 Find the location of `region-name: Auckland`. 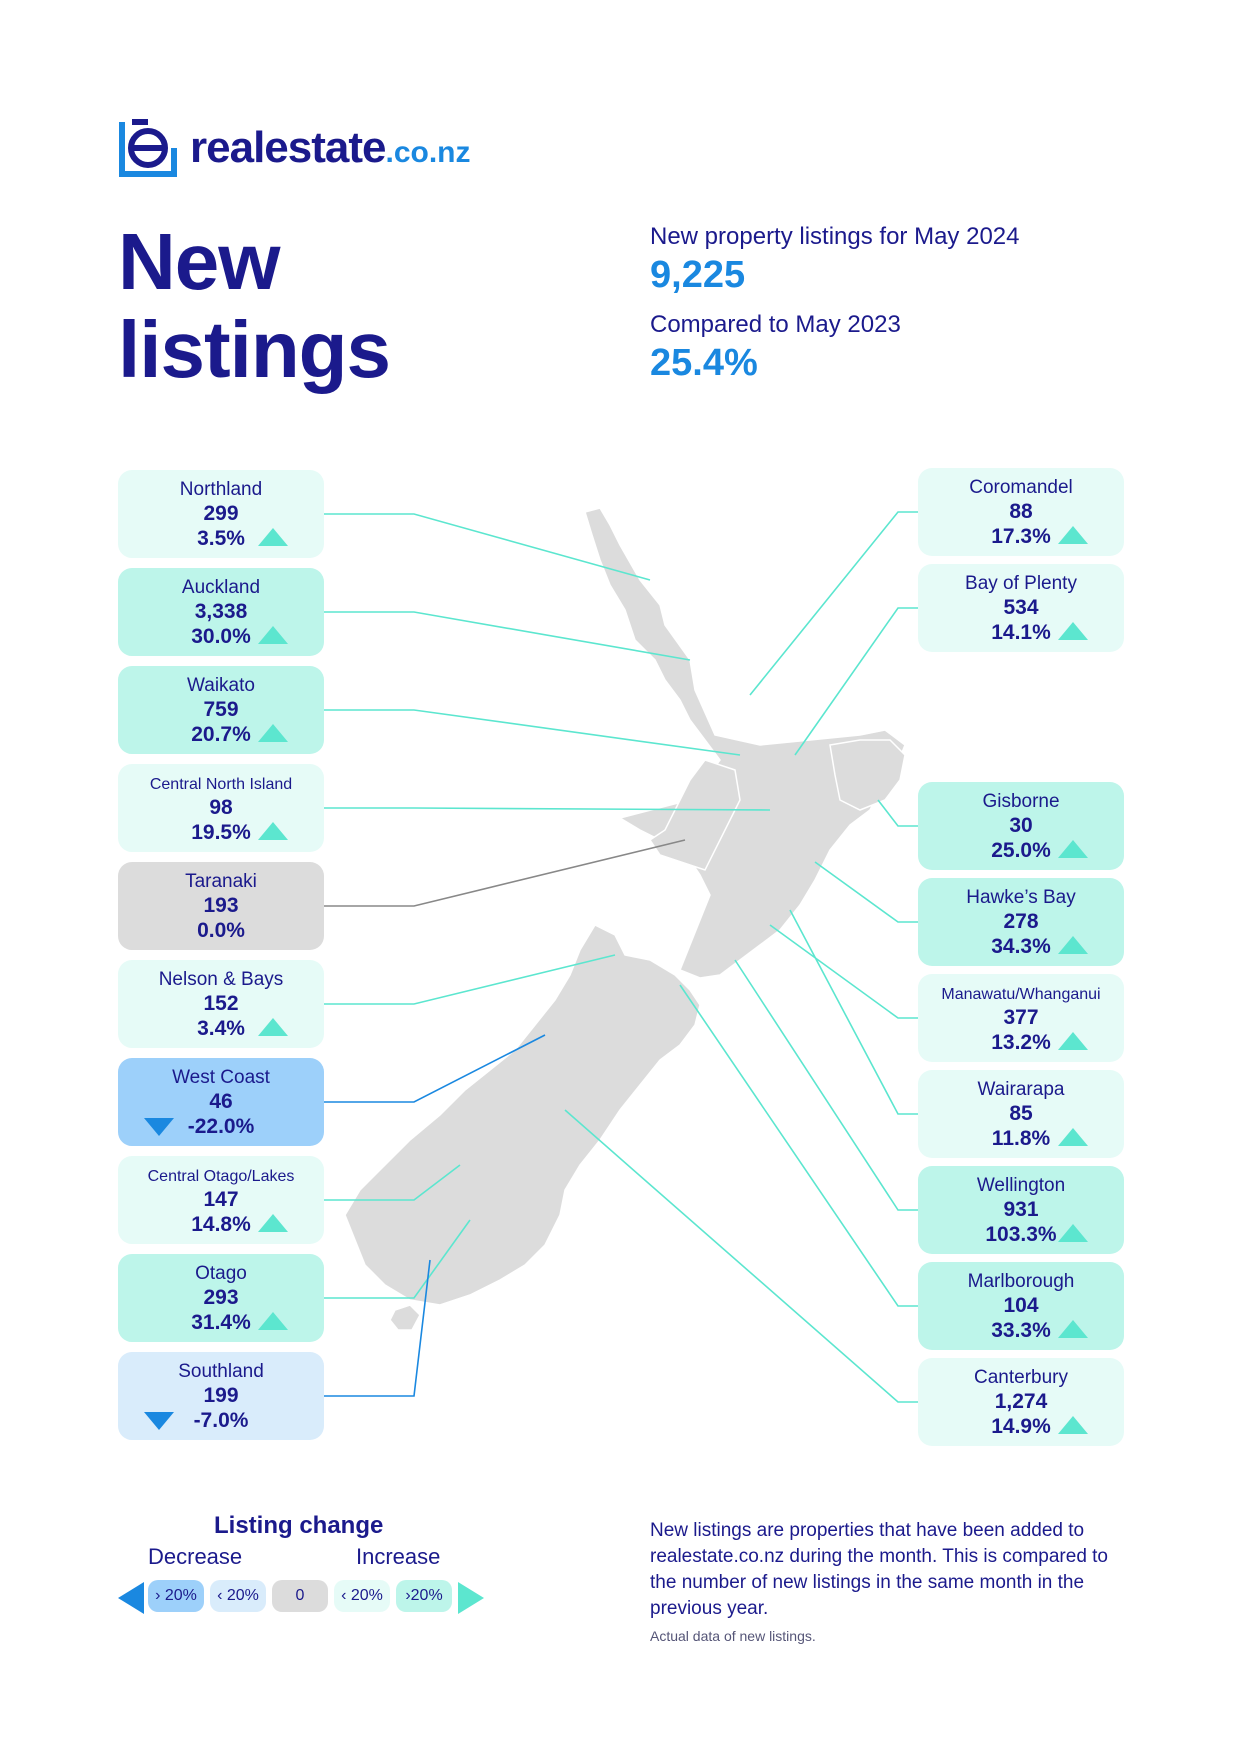

region-name: Auckland is located at coordinates (221, 587).